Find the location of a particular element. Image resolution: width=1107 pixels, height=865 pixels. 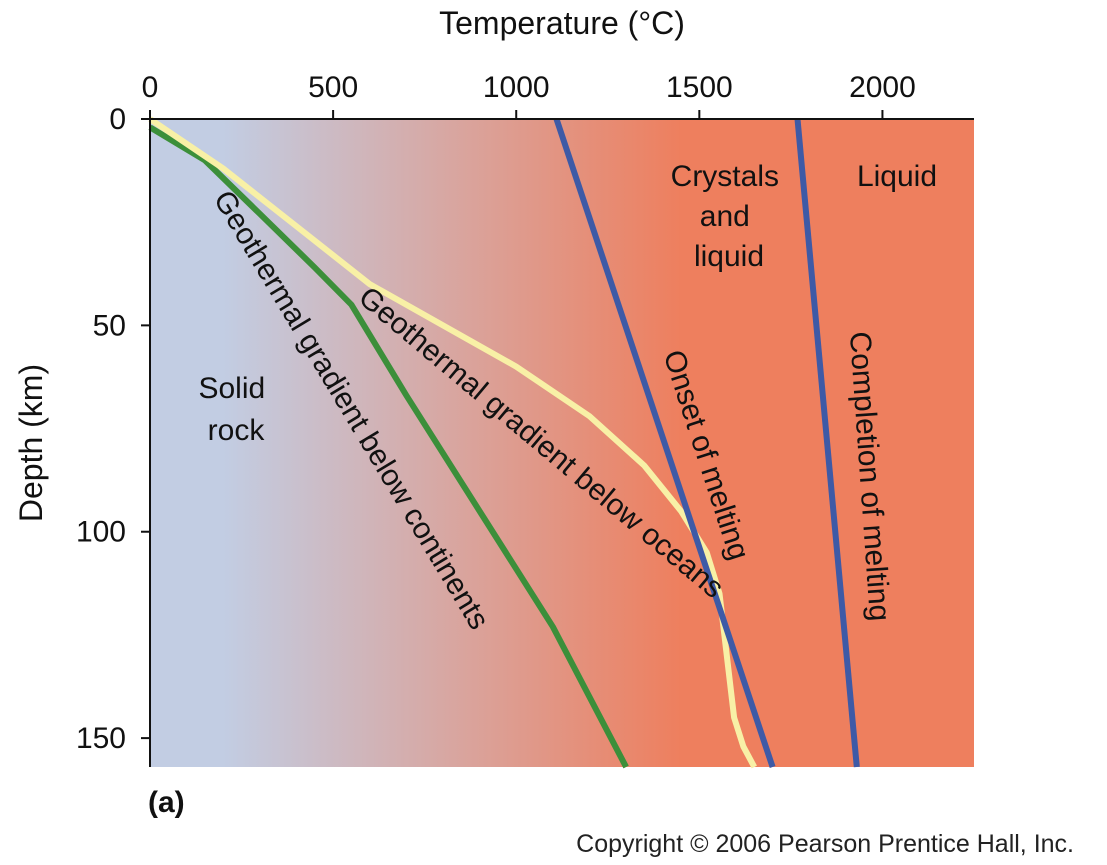

x-tick-label: 0 is located at coordinates (150, 87).